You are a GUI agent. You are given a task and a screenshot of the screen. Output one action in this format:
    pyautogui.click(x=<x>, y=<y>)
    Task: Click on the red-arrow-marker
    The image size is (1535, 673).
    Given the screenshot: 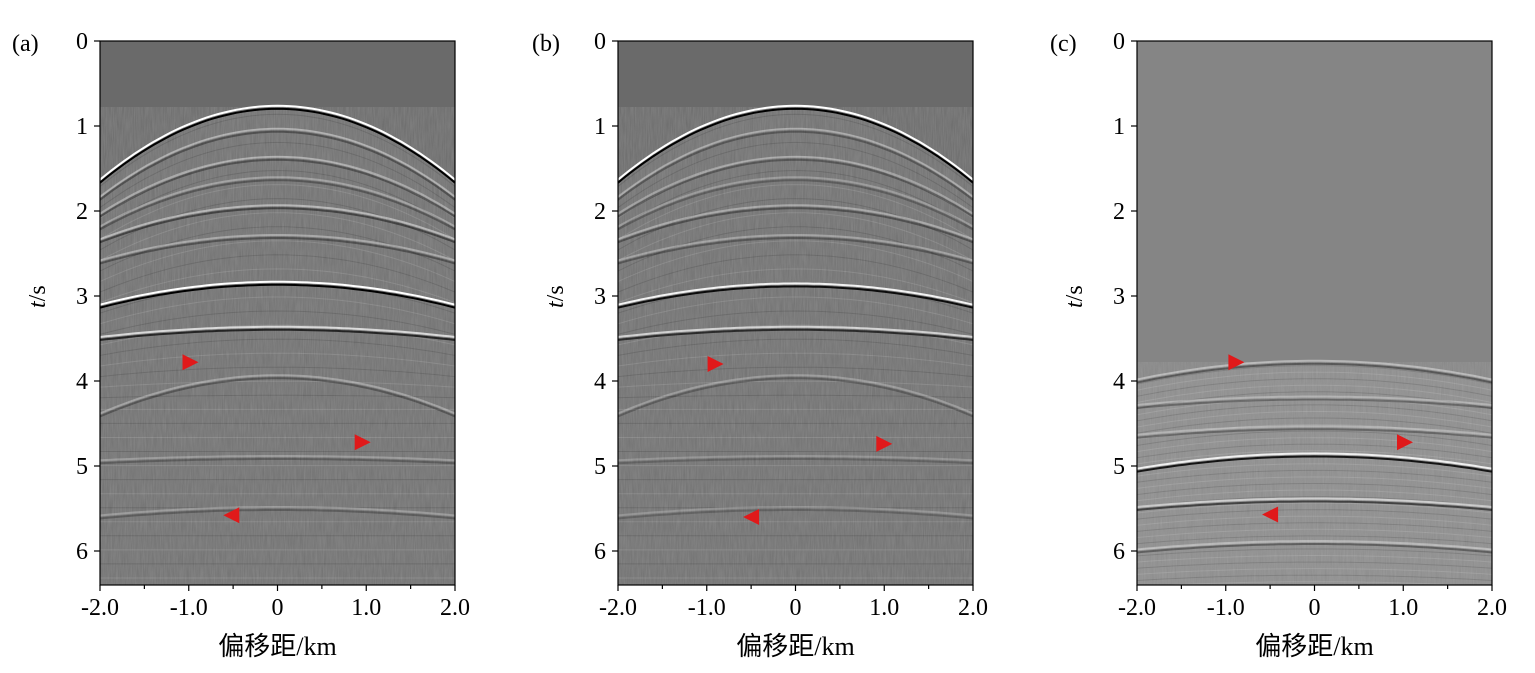 What is the action you would take?
    pyautogui.click(x=884, y=443)
    